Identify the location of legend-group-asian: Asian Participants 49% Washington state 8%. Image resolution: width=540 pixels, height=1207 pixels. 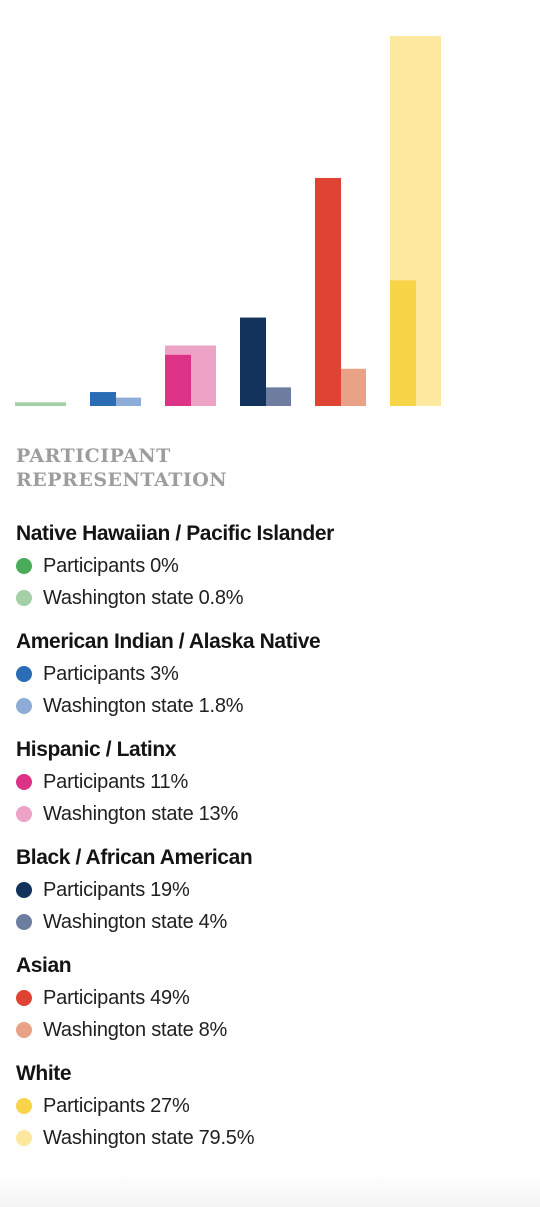
(266, 999).